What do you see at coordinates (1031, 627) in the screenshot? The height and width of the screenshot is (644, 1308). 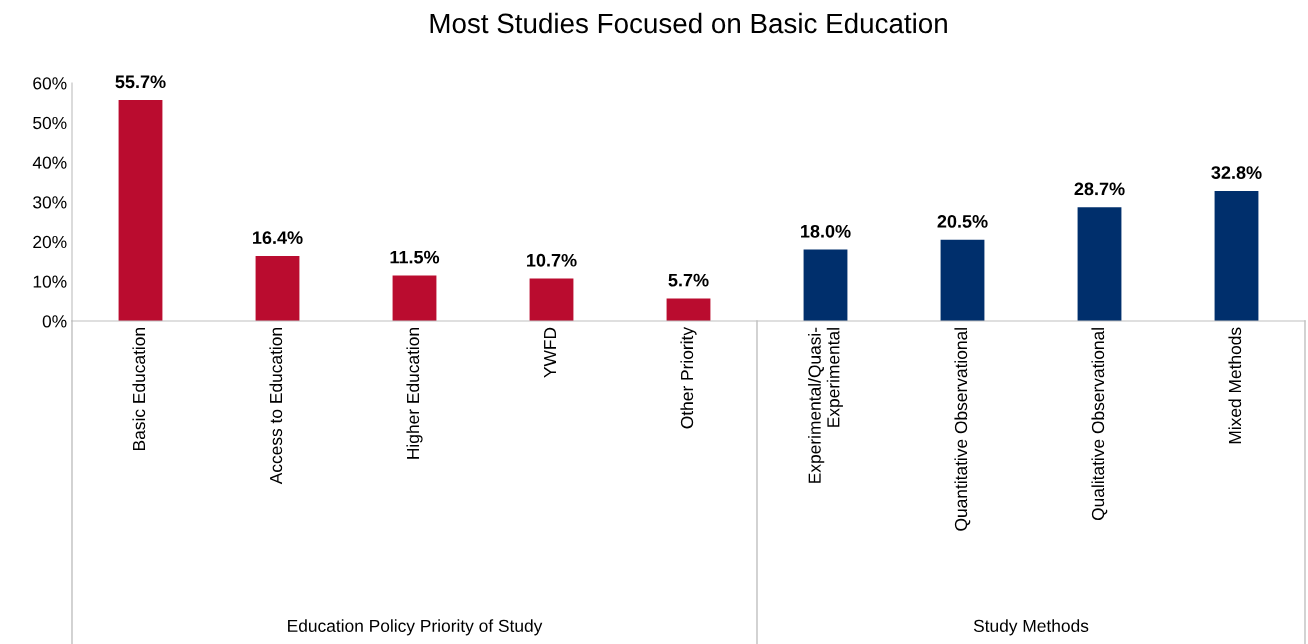 I see `text: Study Methods` at bounding box center [1031, 627].